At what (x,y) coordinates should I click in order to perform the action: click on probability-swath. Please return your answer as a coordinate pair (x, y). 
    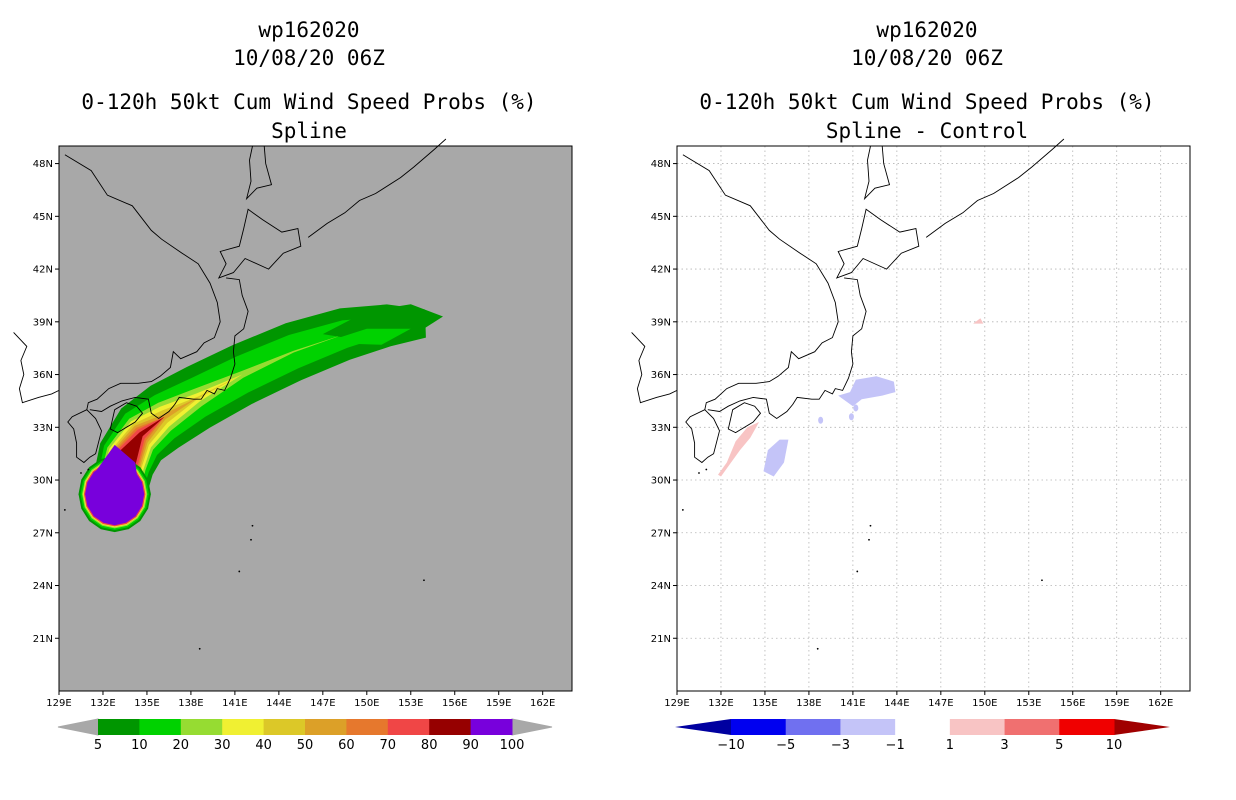
    Looking at the image, I should click on (260, 418).